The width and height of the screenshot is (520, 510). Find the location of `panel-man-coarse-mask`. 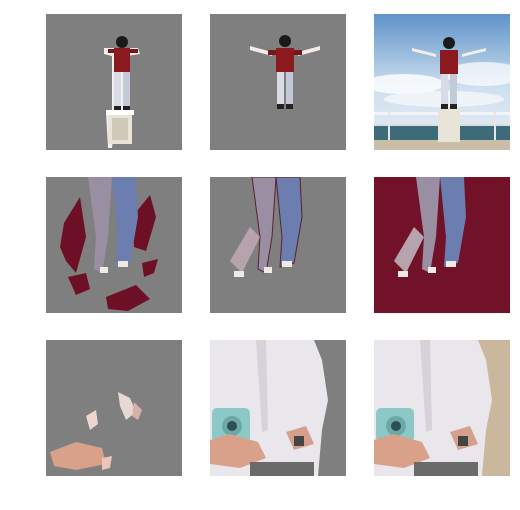

panel-man-coarse-mask is located at coordinates (114, 82).